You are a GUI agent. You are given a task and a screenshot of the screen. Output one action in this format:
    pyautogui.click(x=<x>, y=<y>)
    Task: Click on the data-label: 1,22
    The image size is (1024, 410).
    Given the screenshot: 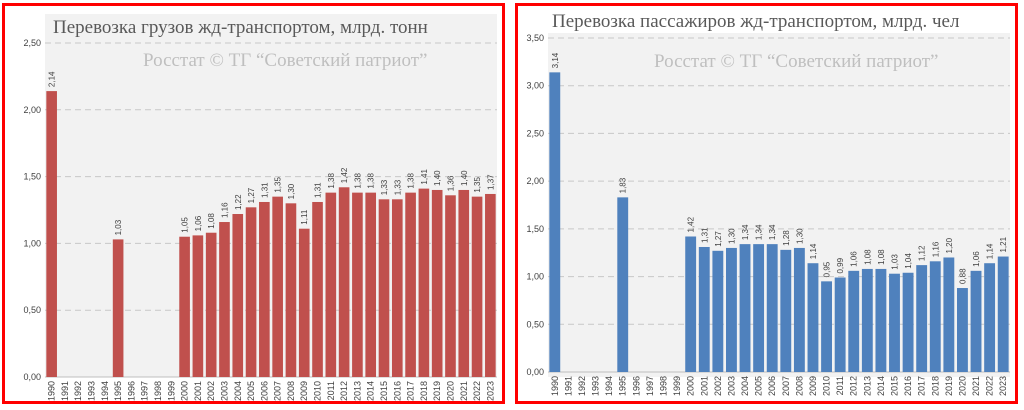 What is the action you would take?
    pyautogui.click(x=238, y=202)
    